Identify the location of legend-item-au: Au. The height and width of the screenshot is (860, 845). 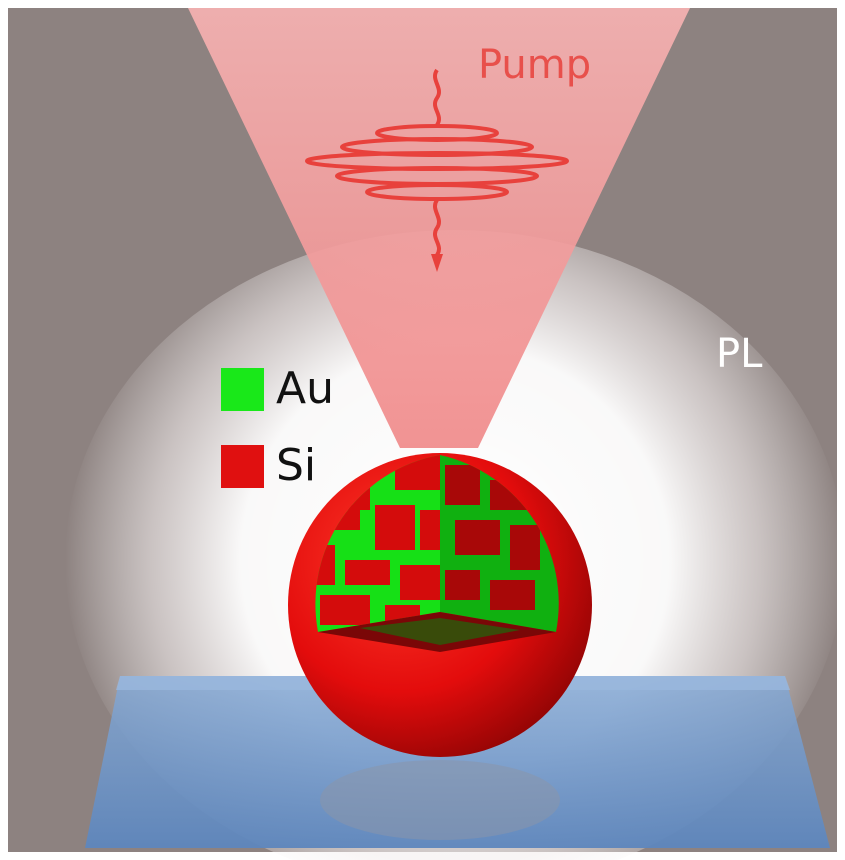
(277, 389).